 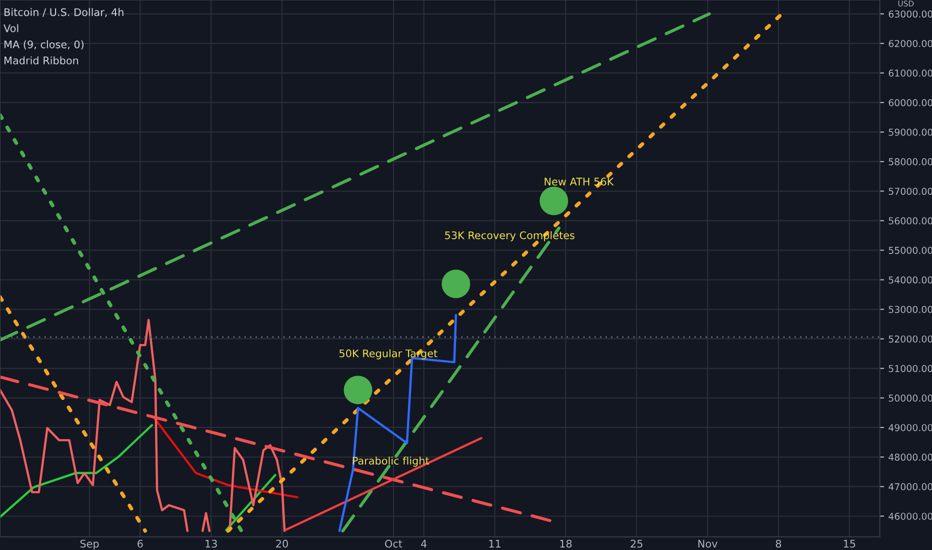 I want to click on x-tick-label: 20, so click(x=282, y=544).